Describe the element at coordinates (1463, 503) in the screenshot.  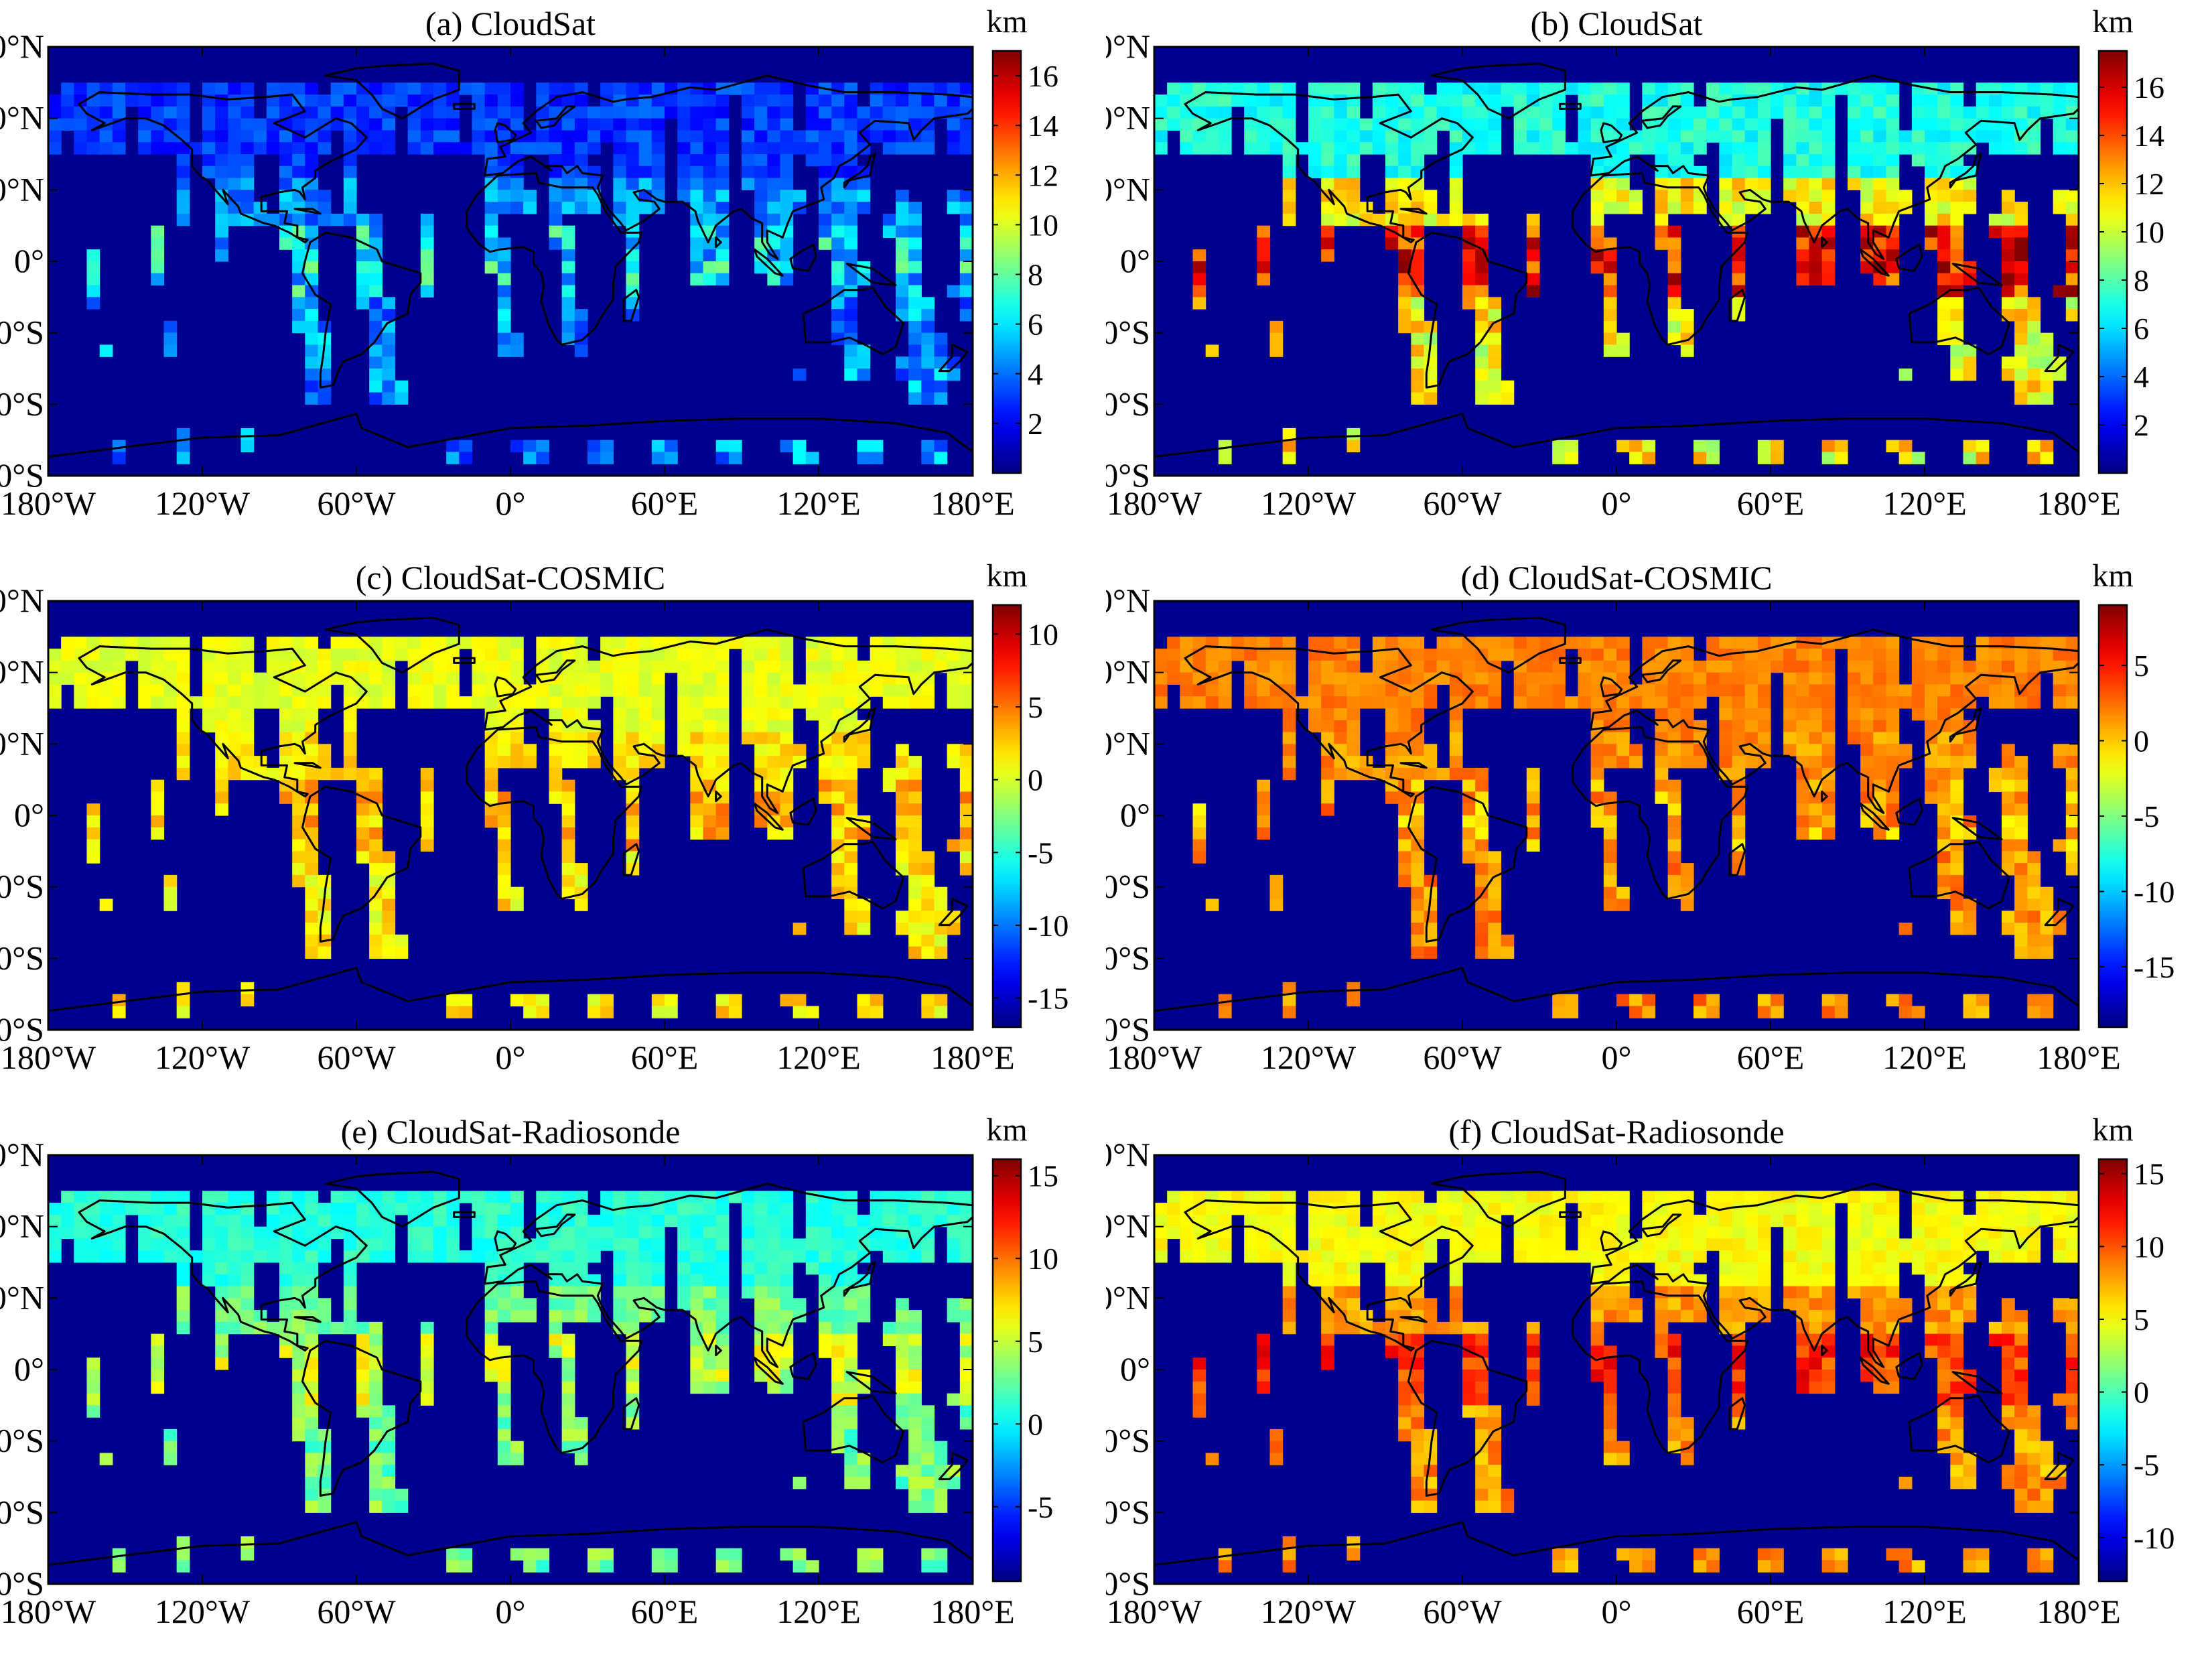
I see `x-tick-label: 60°W` at that location.